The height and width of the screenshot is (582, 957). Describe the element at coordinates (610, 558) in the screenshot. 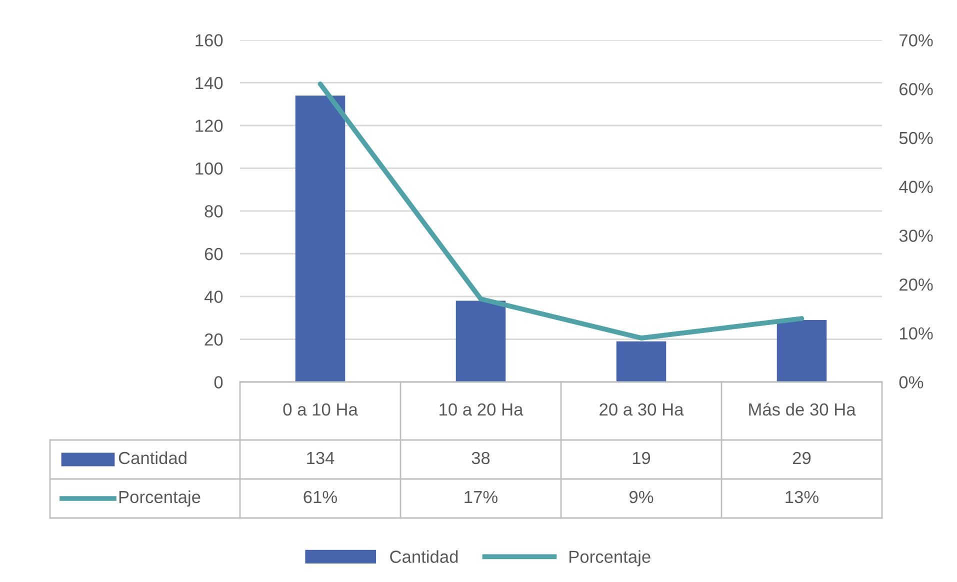

I see `text: Porcentaje` at that location.